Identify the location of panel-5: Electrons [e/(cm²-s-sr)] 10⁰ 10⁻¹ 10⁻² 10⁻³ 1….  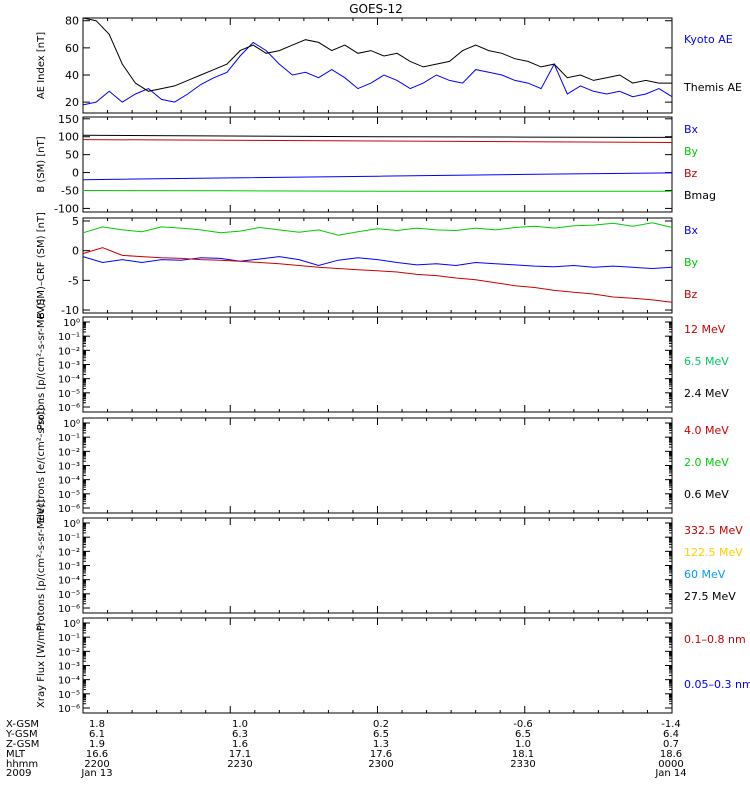
(382, 466).